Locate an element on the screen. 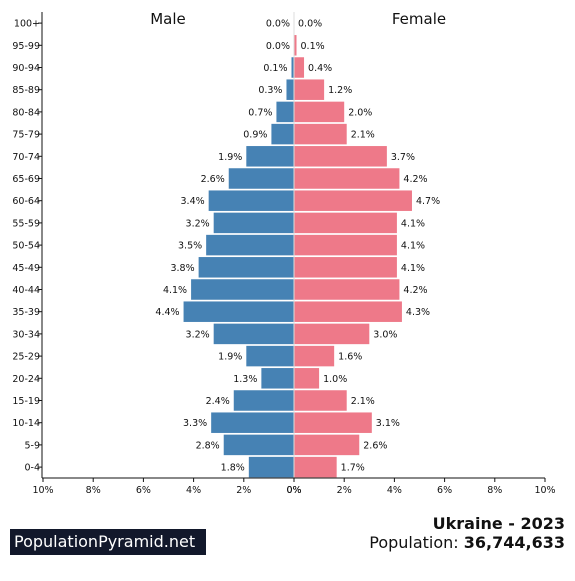 The height and width of the screenshot is (581, 575). x-tick-label-right: 8% is located at coordinates (494, 490).